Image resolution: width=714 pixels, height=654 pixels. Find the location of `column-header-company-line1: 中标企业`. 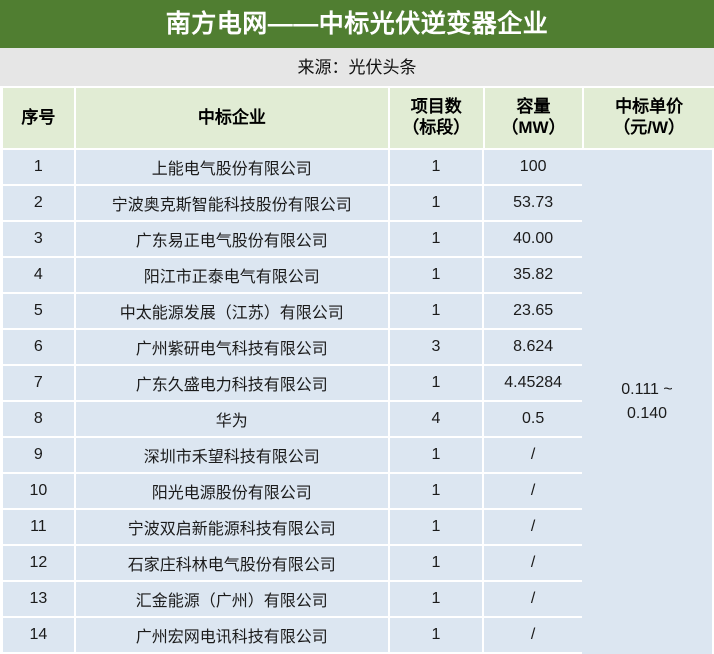

column-header-company-line1: 中标企业 is located at coordinates (231, 117).